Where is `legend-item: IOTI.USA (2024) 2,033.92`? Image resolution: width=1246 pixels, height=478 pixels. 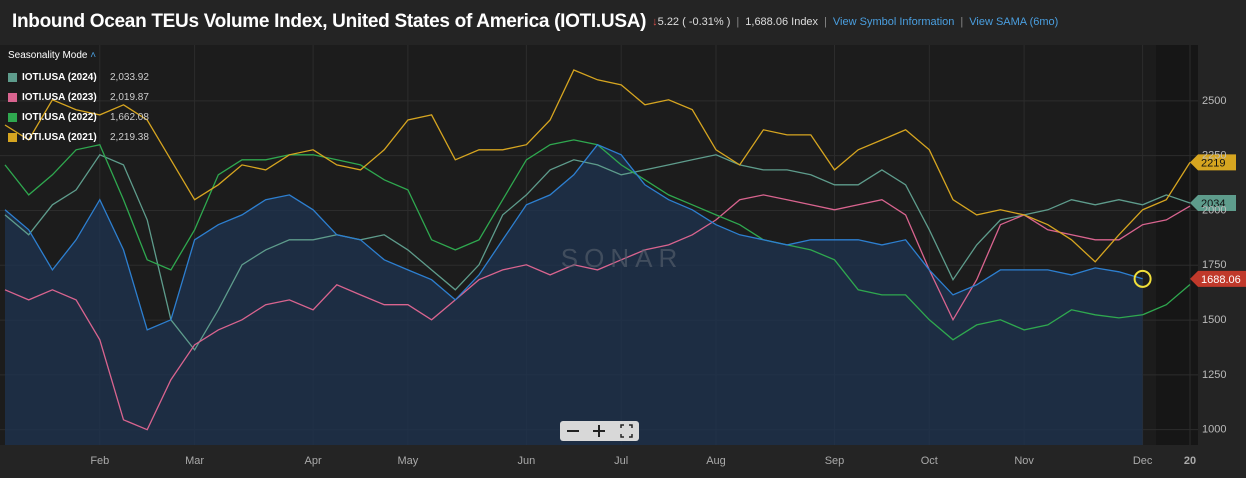 legend-item: IOTI.USA (2024) 2,033.92 is located at coordinates (78, 77).